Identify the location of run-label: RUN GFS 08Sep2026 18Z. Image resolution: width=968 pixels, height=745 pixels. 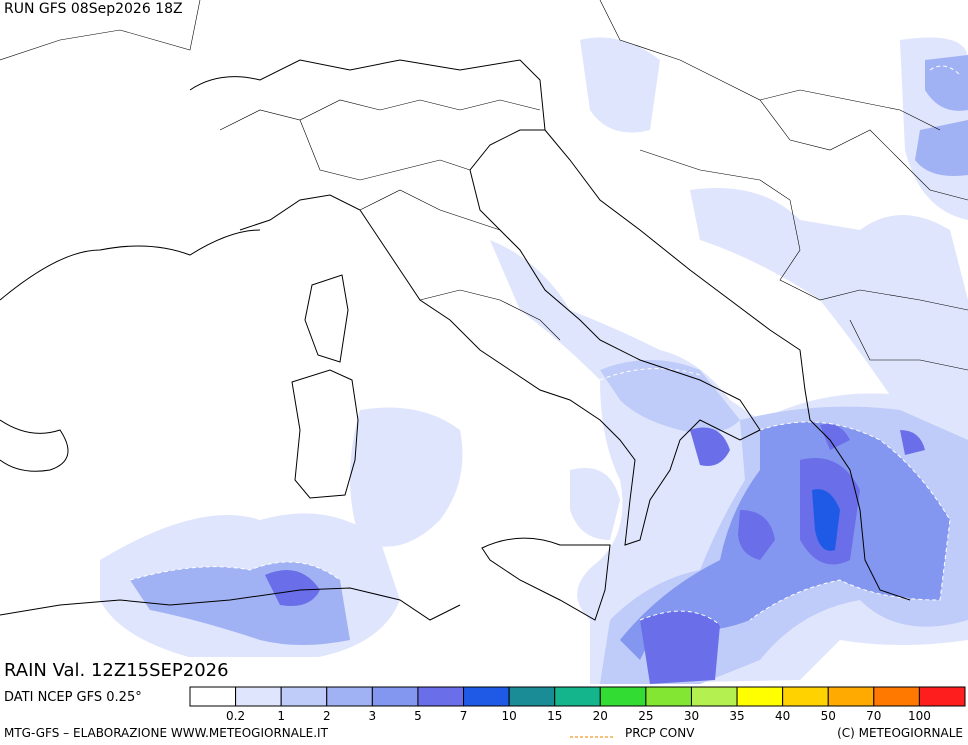
(93, 9).